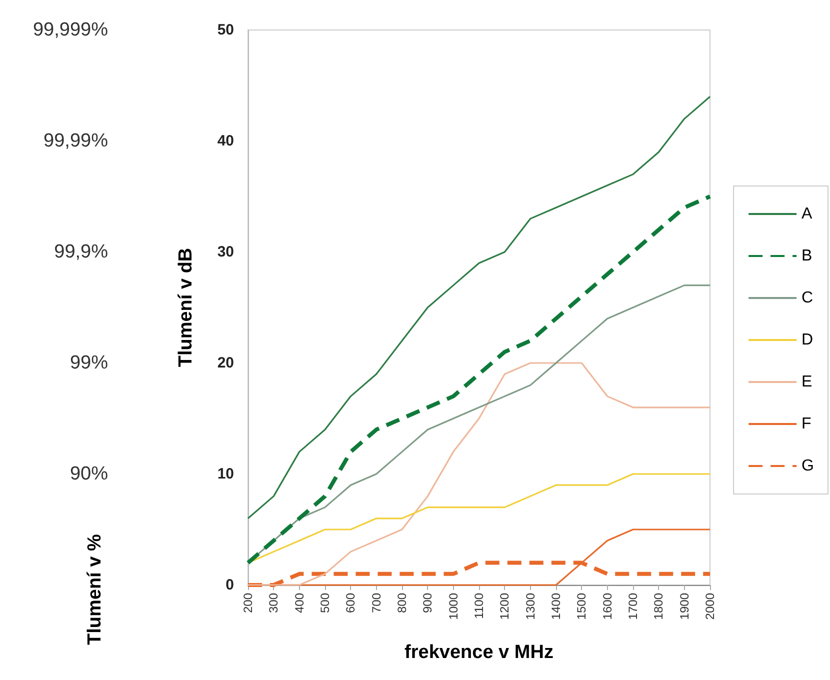  I want to click on x-tick-label: 400, so click(299, 603).